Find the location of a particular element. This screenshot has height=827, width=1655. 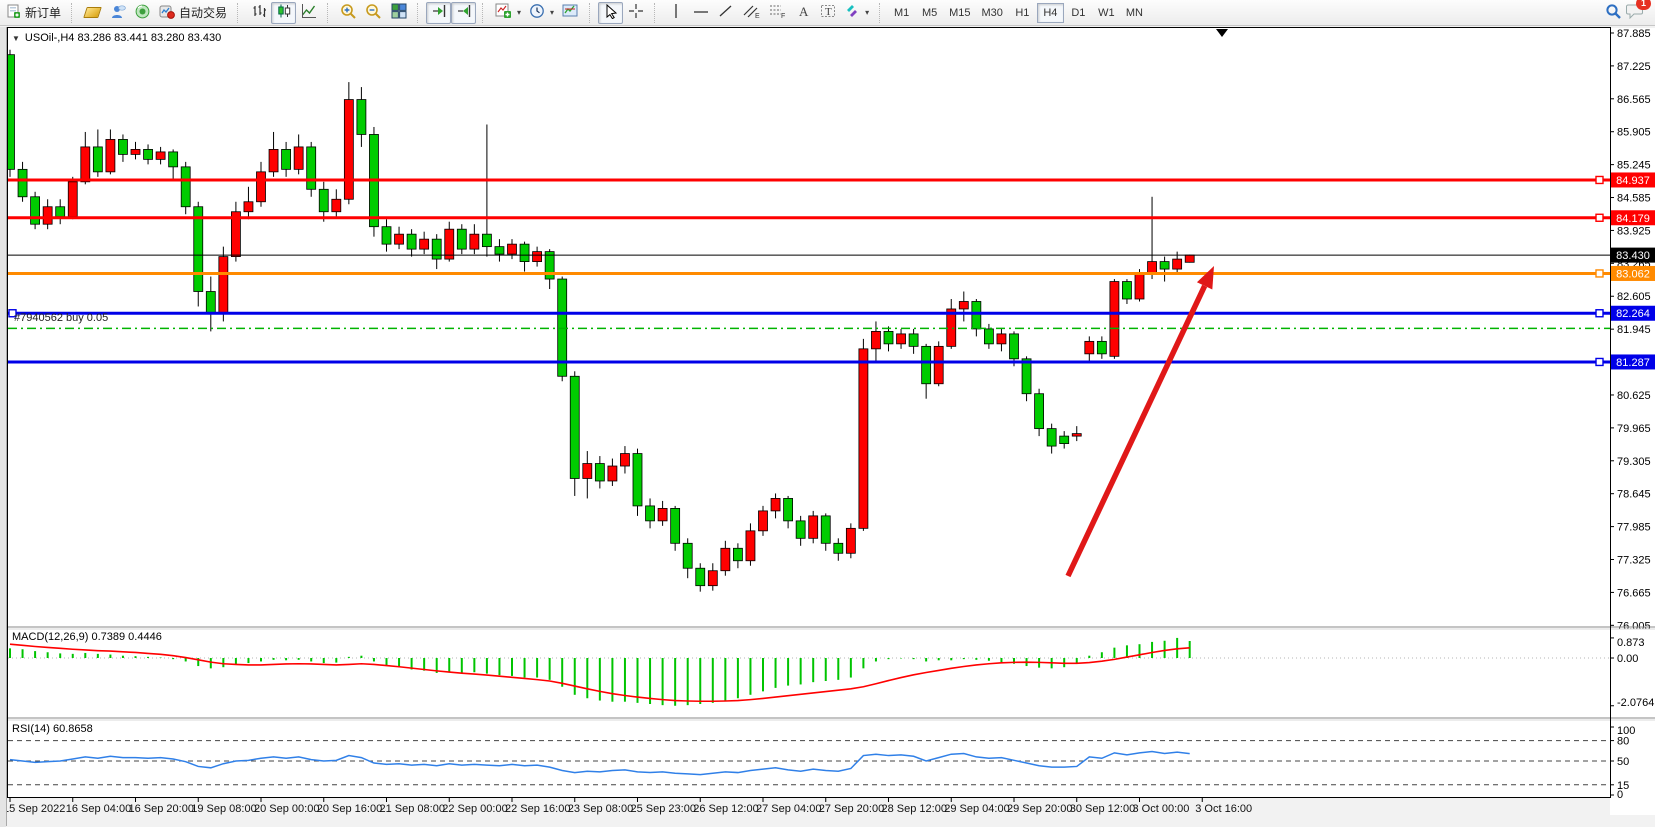

trendline-icon is located at coordinates (726, 12).